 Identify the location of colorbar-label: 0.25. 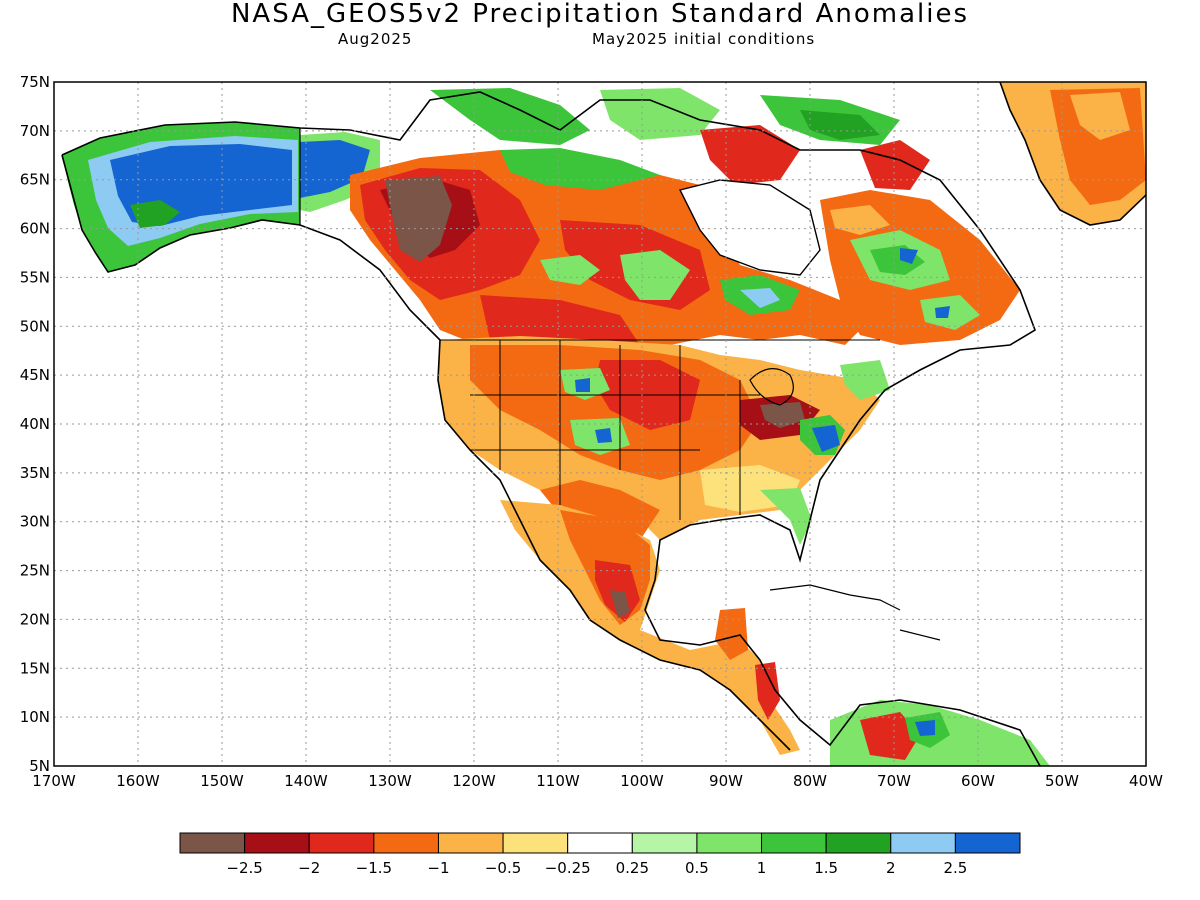
(632, 868).